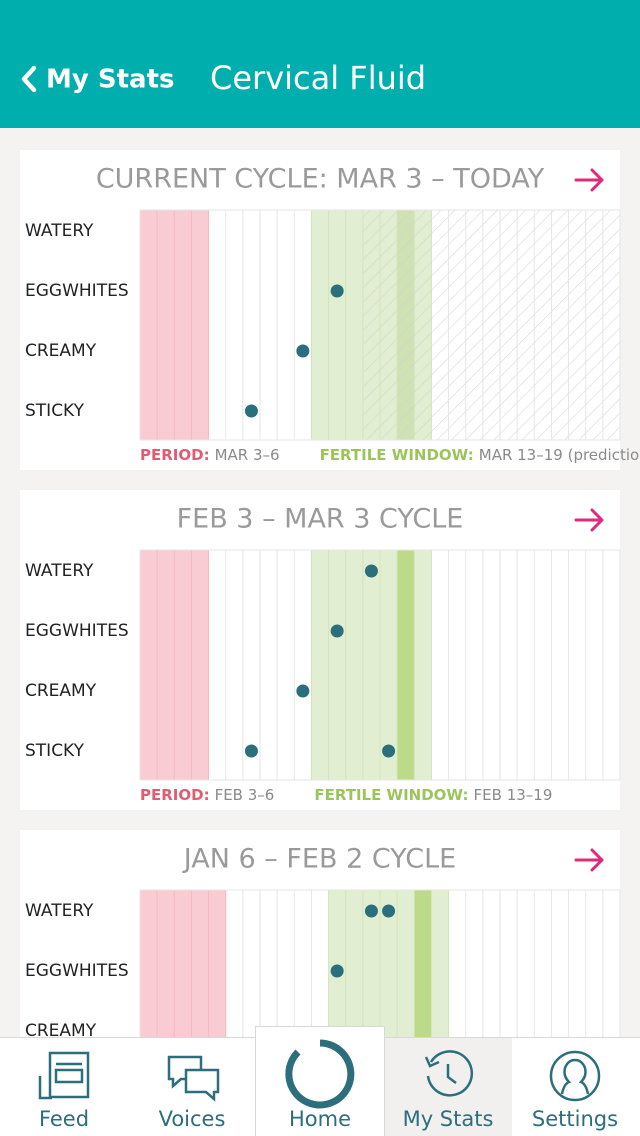 The image size is (640, 1136). I want to click on tab-label: Settings, so click(575, 1119).